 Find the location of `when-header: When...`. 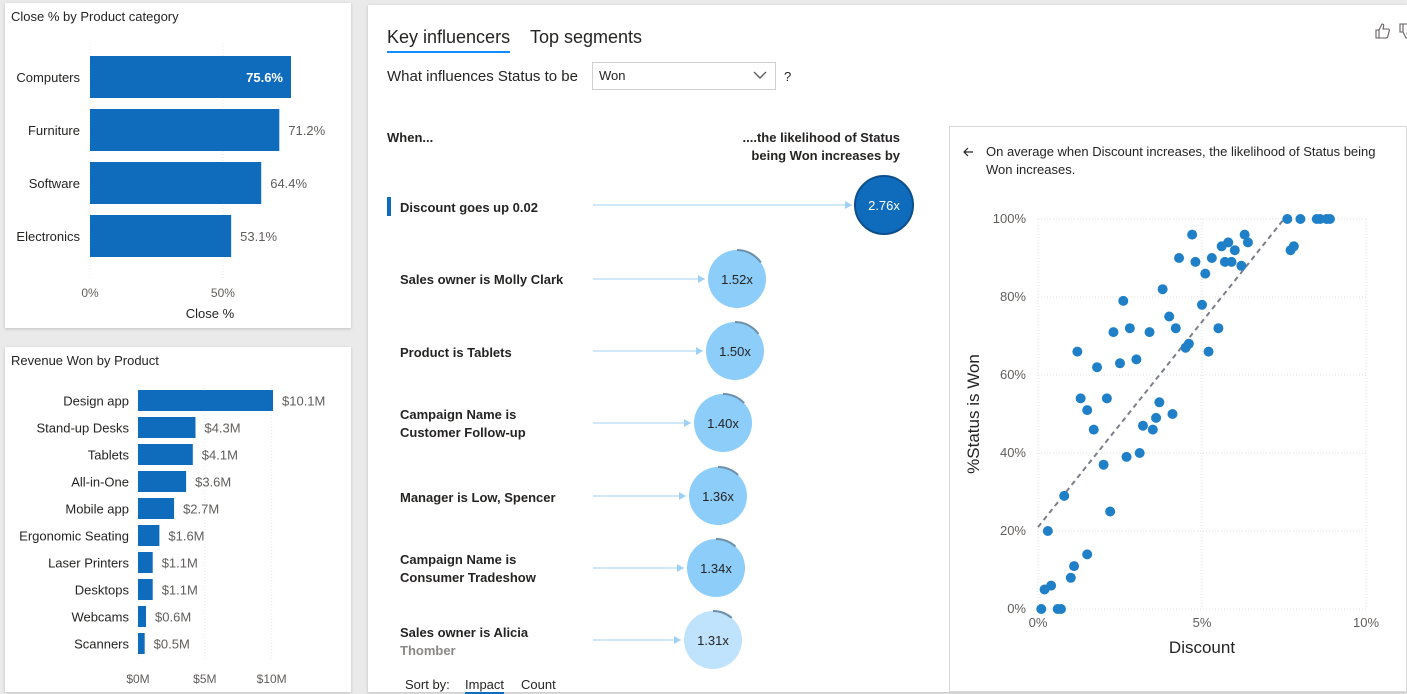

when-header: When... is located at coordinates (410, 137).